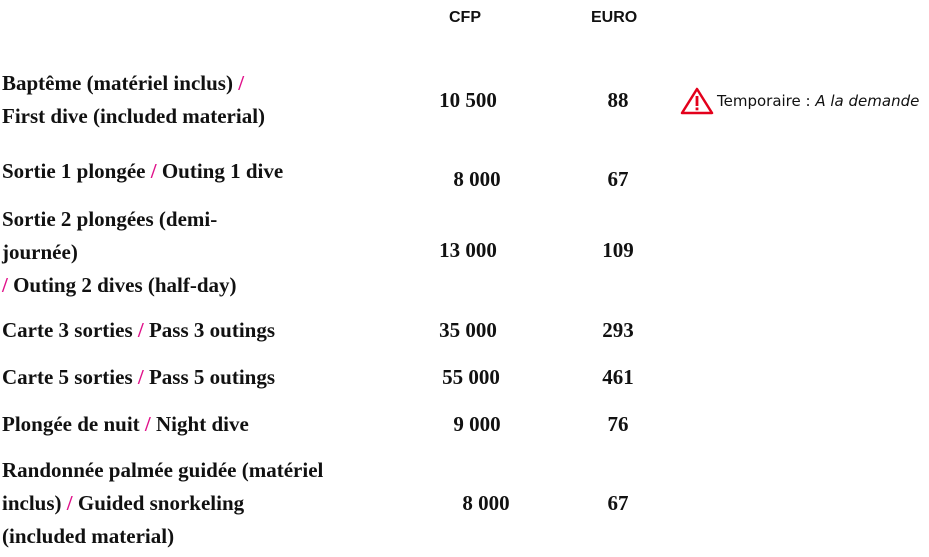 The height and width of the screenshot is (557, 929). What do you see at coordinates (867, 101) in the screenshot?
I see `note-value: A la demande` at bounding box center [867, 101].